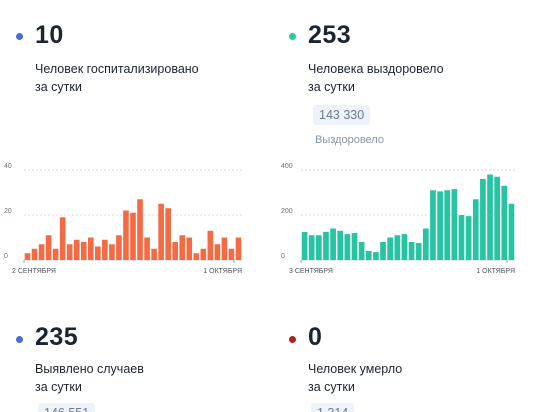  What do you see at coordinates (398, 219) in the screenshot?
I see `recovered-bar-chart: 0 200 400 3 СЕНТЯБРЯ 1 ОКТЯБРЯ` at bounding box center [398, 219].